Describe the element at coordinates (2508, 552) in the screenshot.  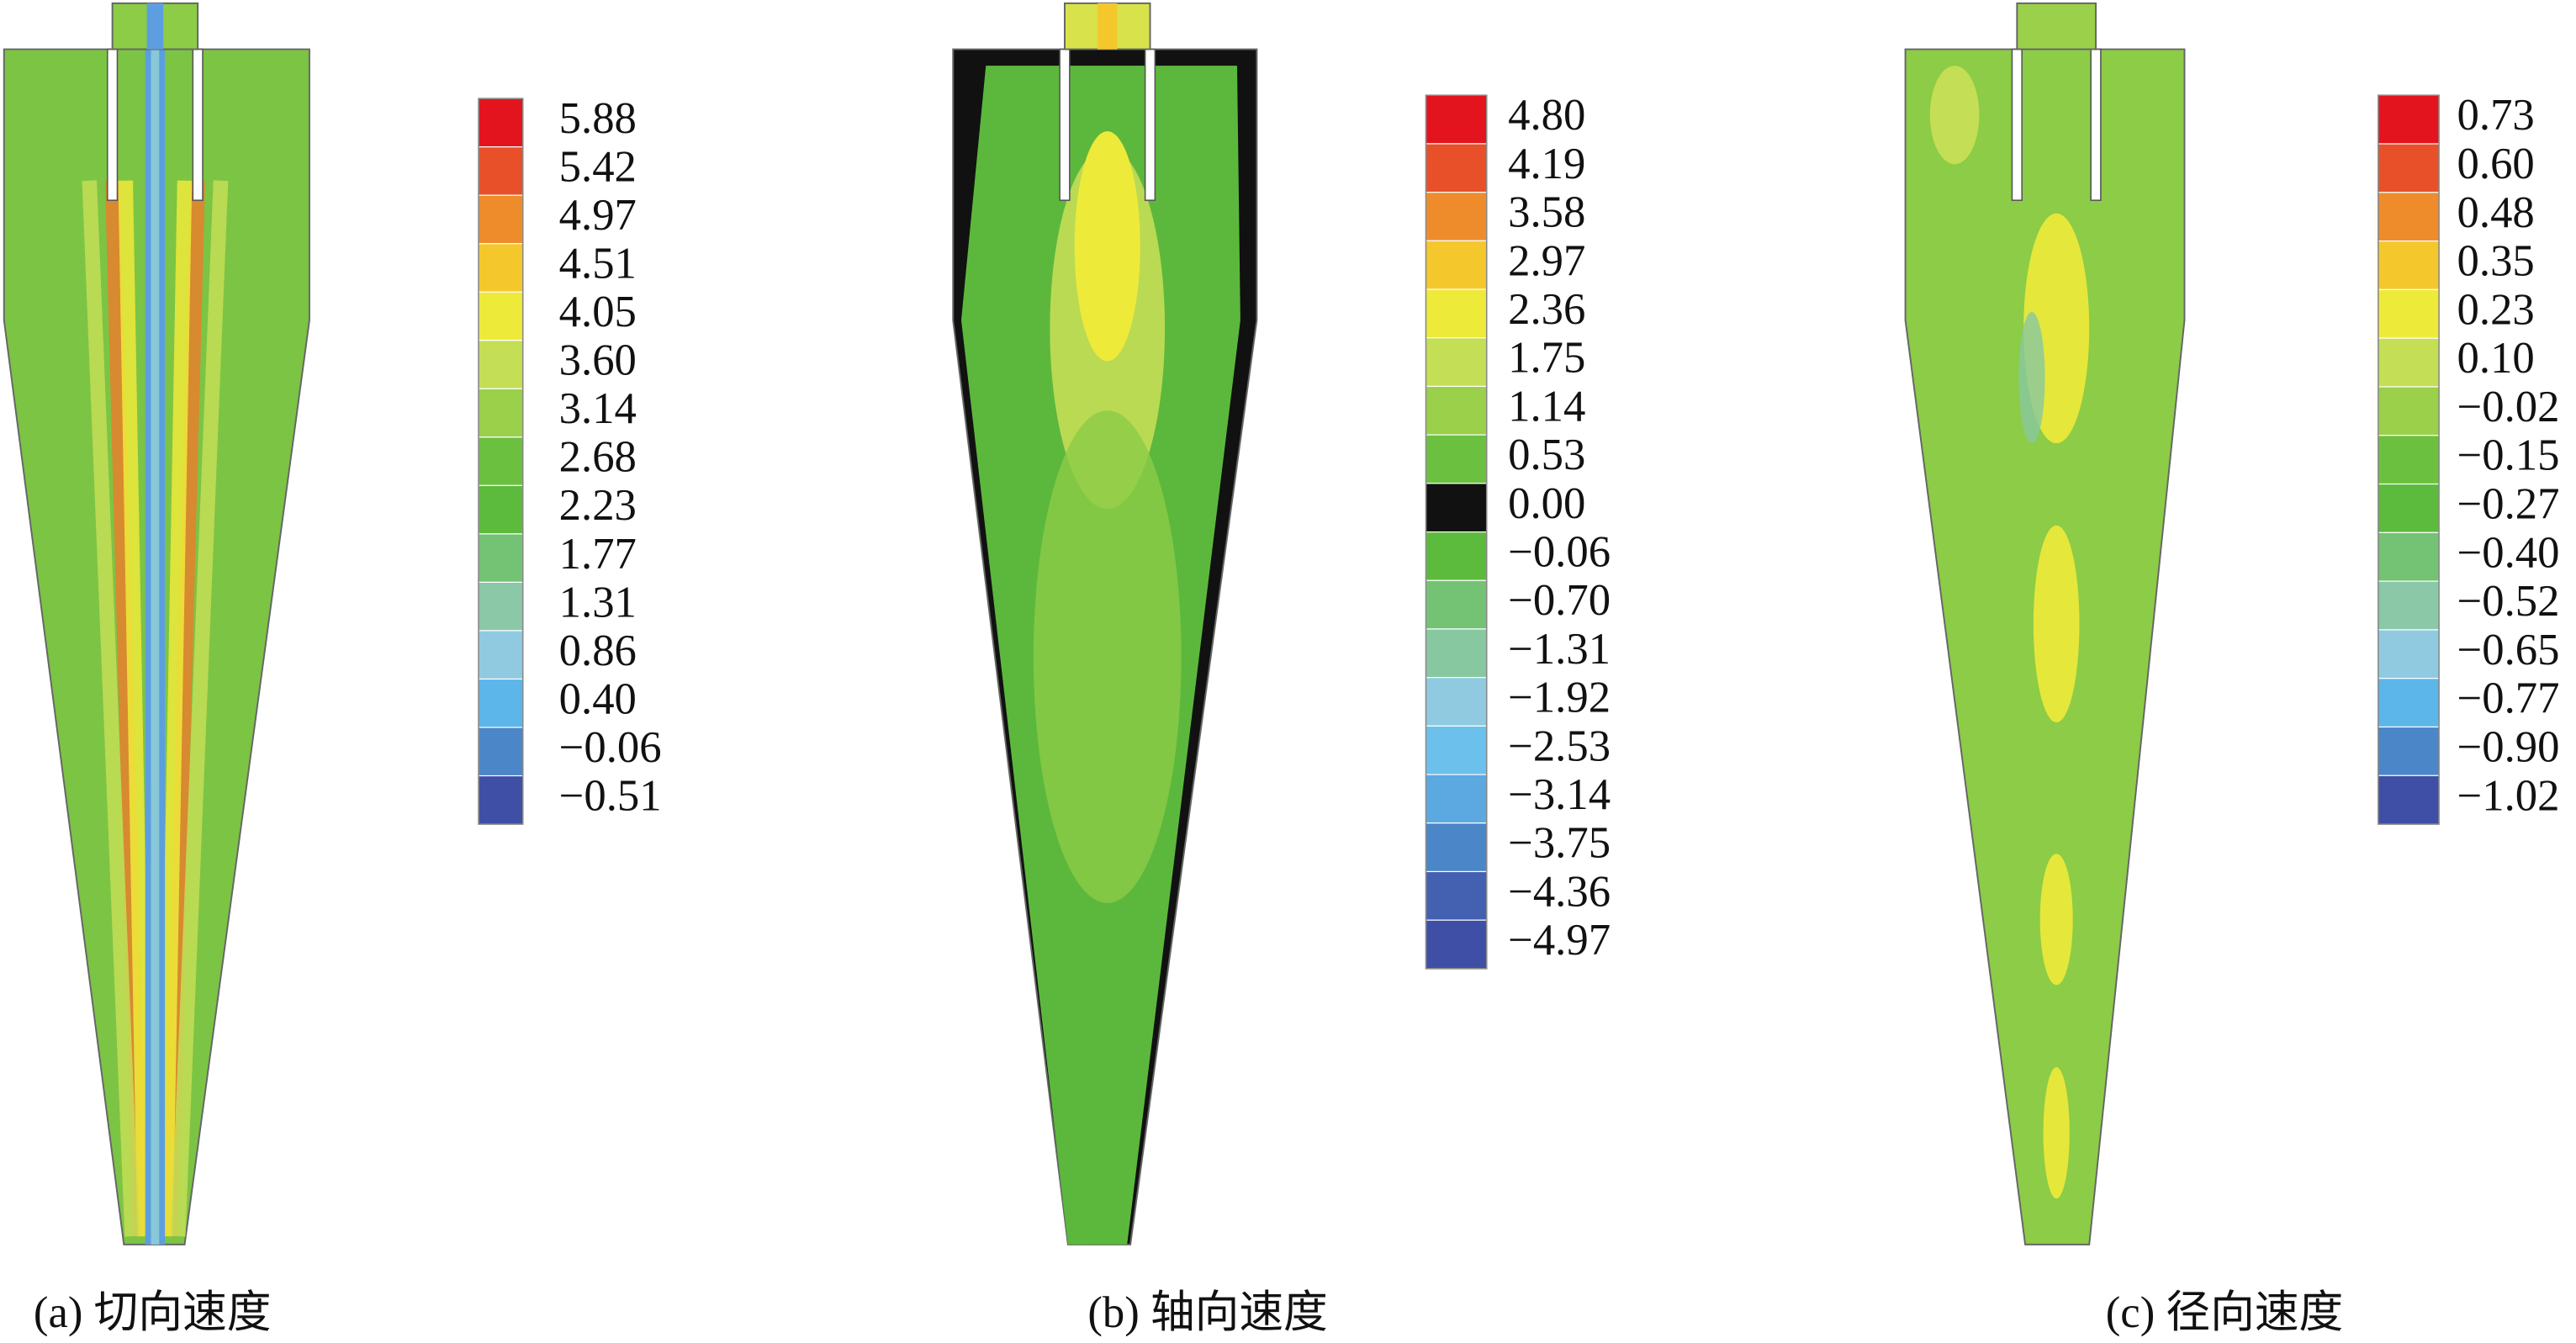
I see `colorbar-label: −0.40` at that location.